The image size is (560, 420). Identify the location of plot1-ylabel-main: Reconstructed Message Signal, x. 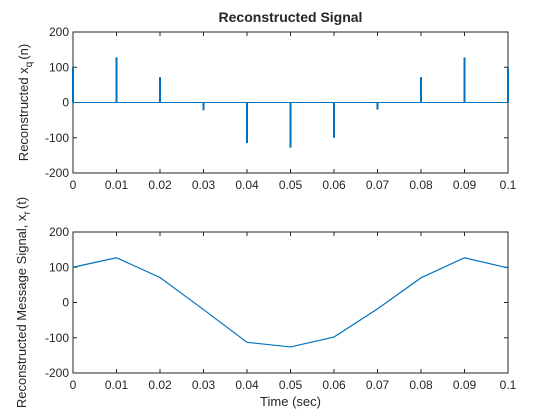
(21, 311).